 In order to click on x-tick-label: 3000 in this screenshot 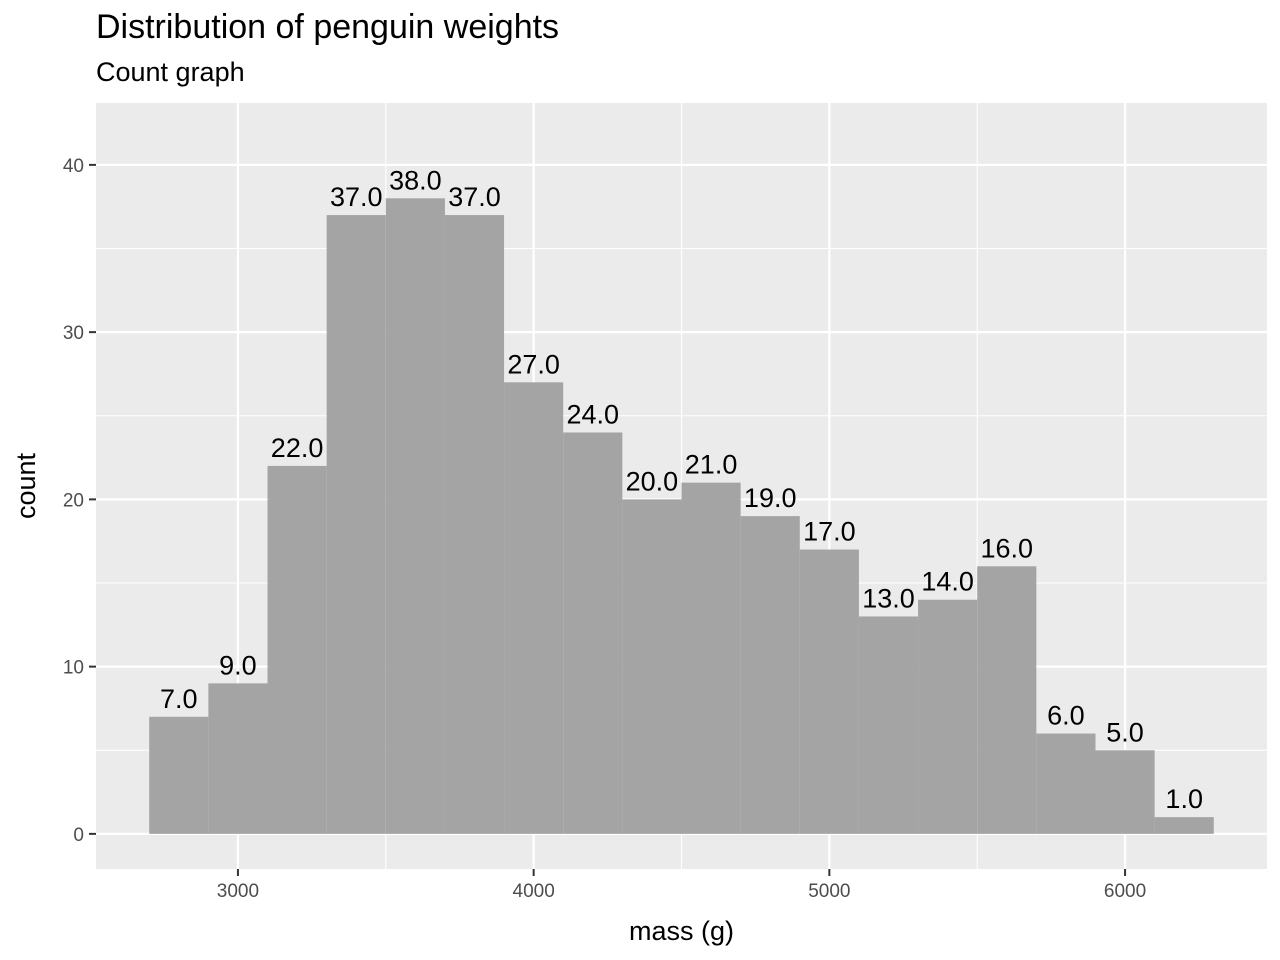, I will do `click(238, 891)`.